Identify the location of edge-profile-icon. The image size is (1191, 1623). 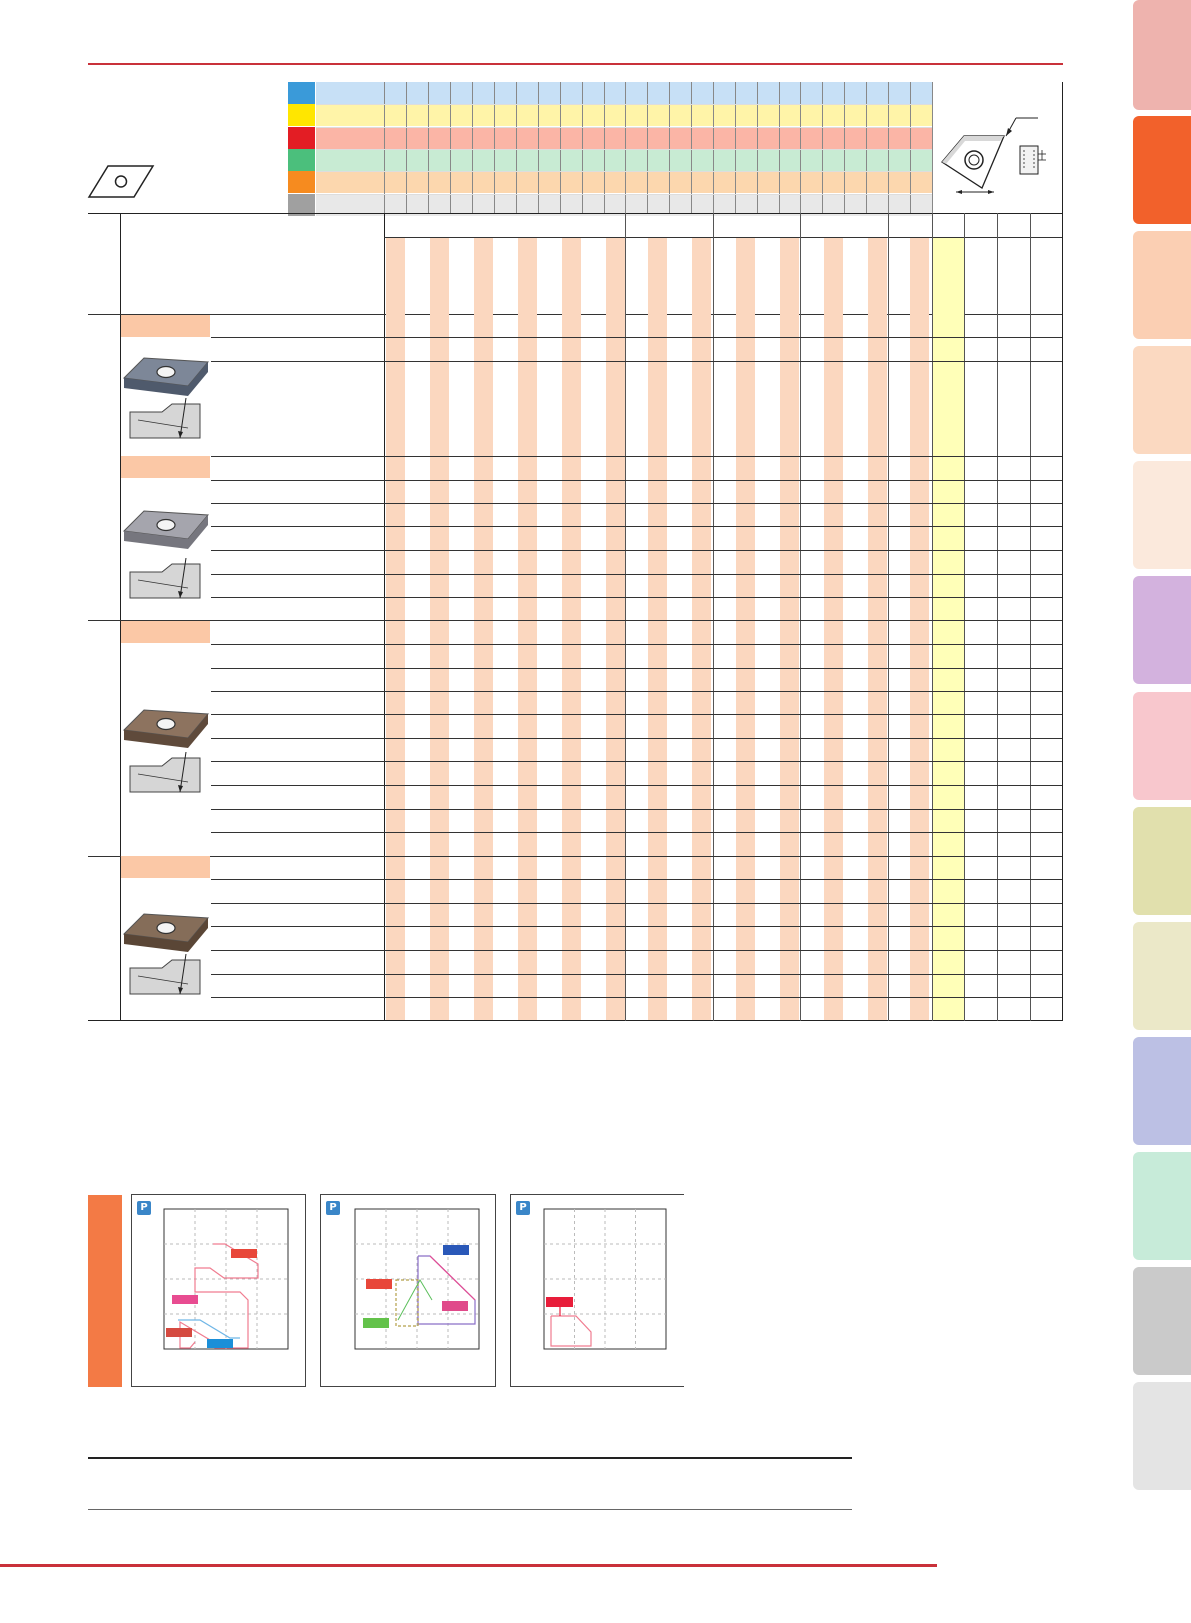
(165, 418).